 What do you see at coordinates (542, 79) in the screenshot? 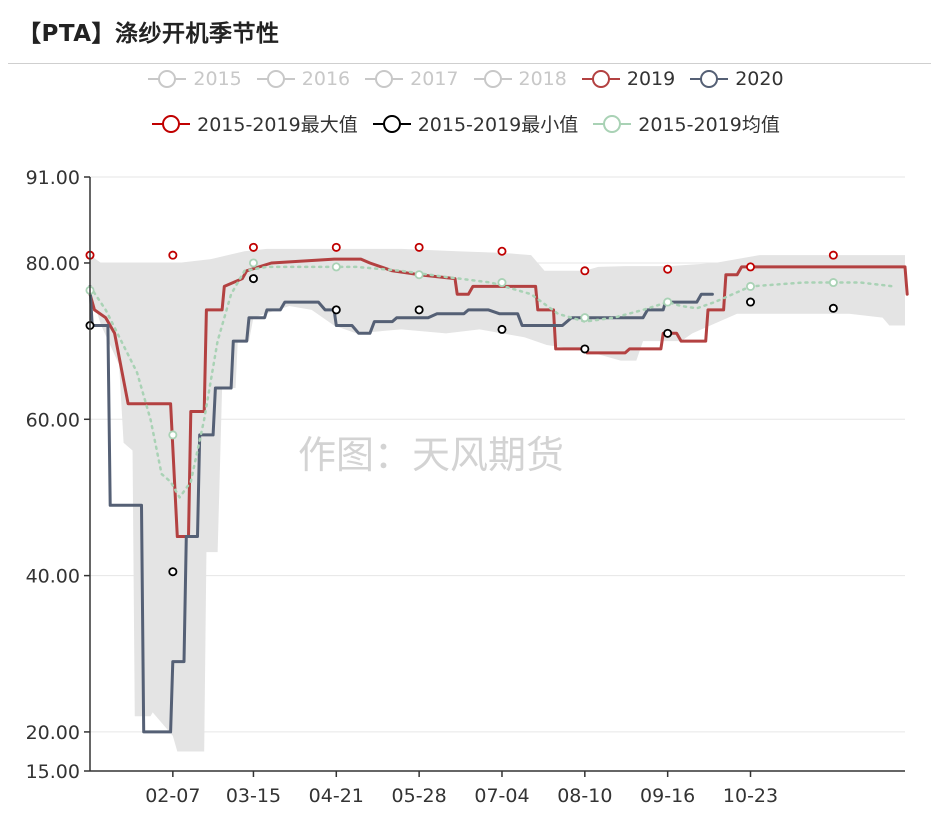
I see `legend-label: 2018` at bounding box center [542, 79].